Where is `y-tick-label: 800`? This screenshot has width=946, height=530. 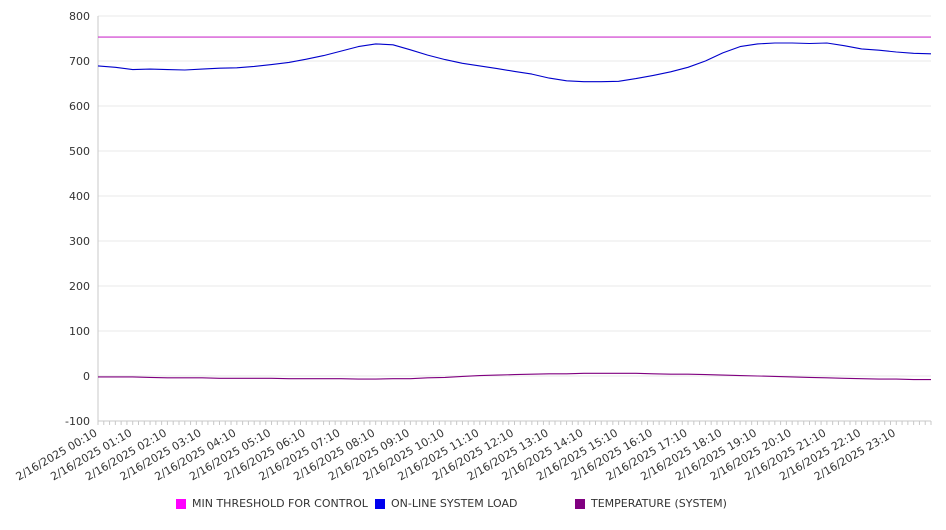
y-tick-label: 800 is located at coordinates (79, 16).